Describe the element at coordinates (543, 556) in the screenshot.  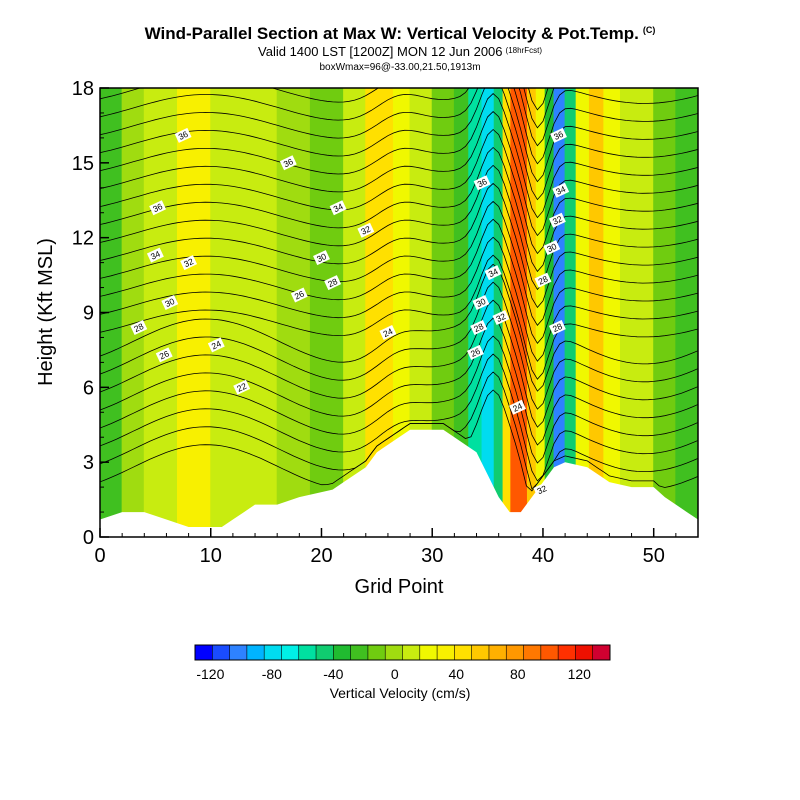
I see `x-tick-label: 40` at that location.